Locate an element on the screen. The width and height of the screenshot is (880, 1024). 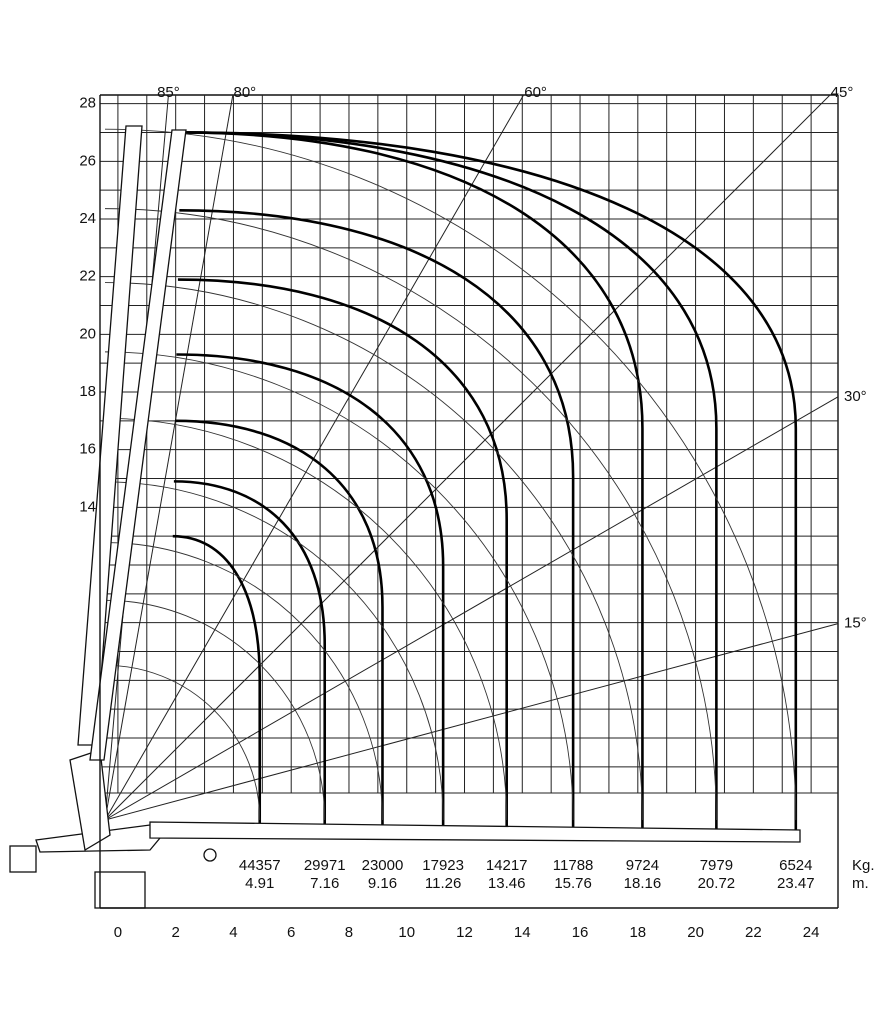
x-tick-label: 12 is located at coordinates (464, 932).